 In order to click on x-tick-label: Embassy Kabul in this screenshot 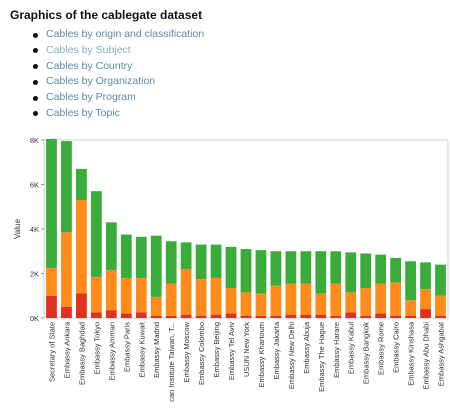, I will do `click(351, 348)`.